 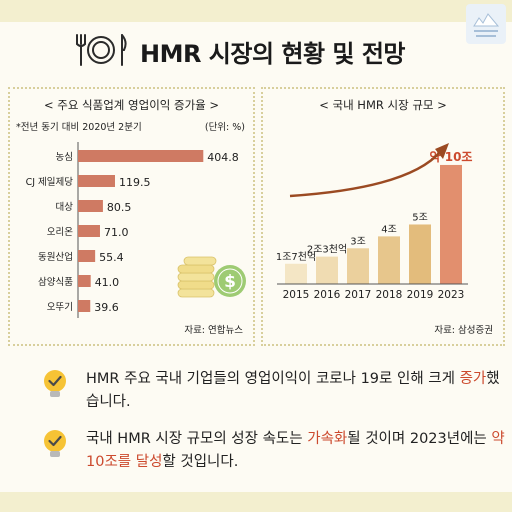 What do you see at coordinates (383, 105) in the screenshot?
I see `right-panel-title: < 국내 HMR 시장 규모 >` at bounding box center [383, 105].